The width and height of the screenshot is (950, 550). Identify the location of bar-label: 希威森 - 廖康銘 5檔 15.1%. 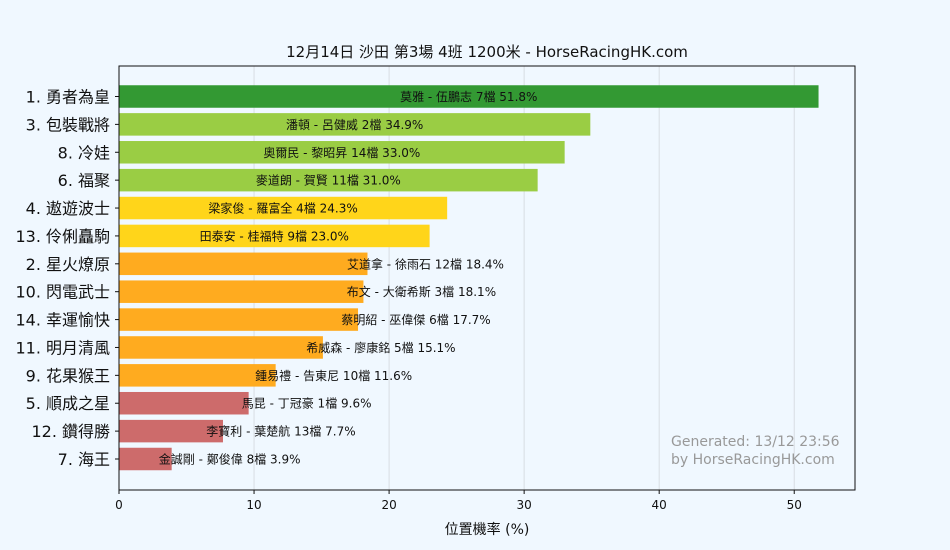
(380, 347).